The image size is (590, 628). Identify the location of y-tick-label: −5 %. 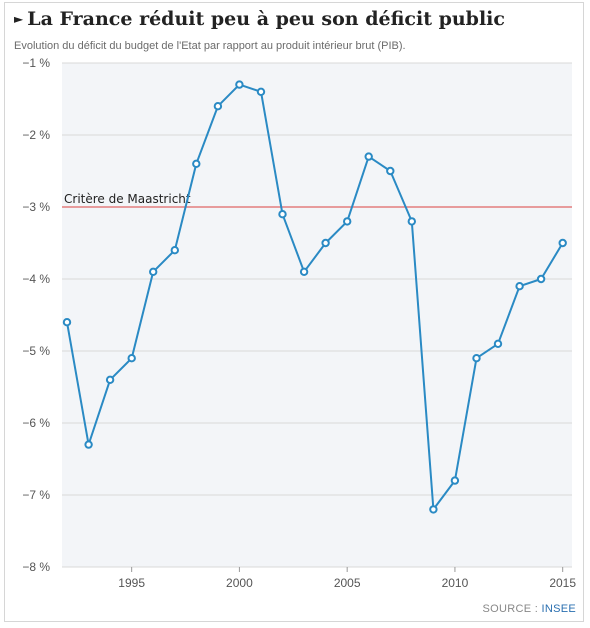
(36, 351).